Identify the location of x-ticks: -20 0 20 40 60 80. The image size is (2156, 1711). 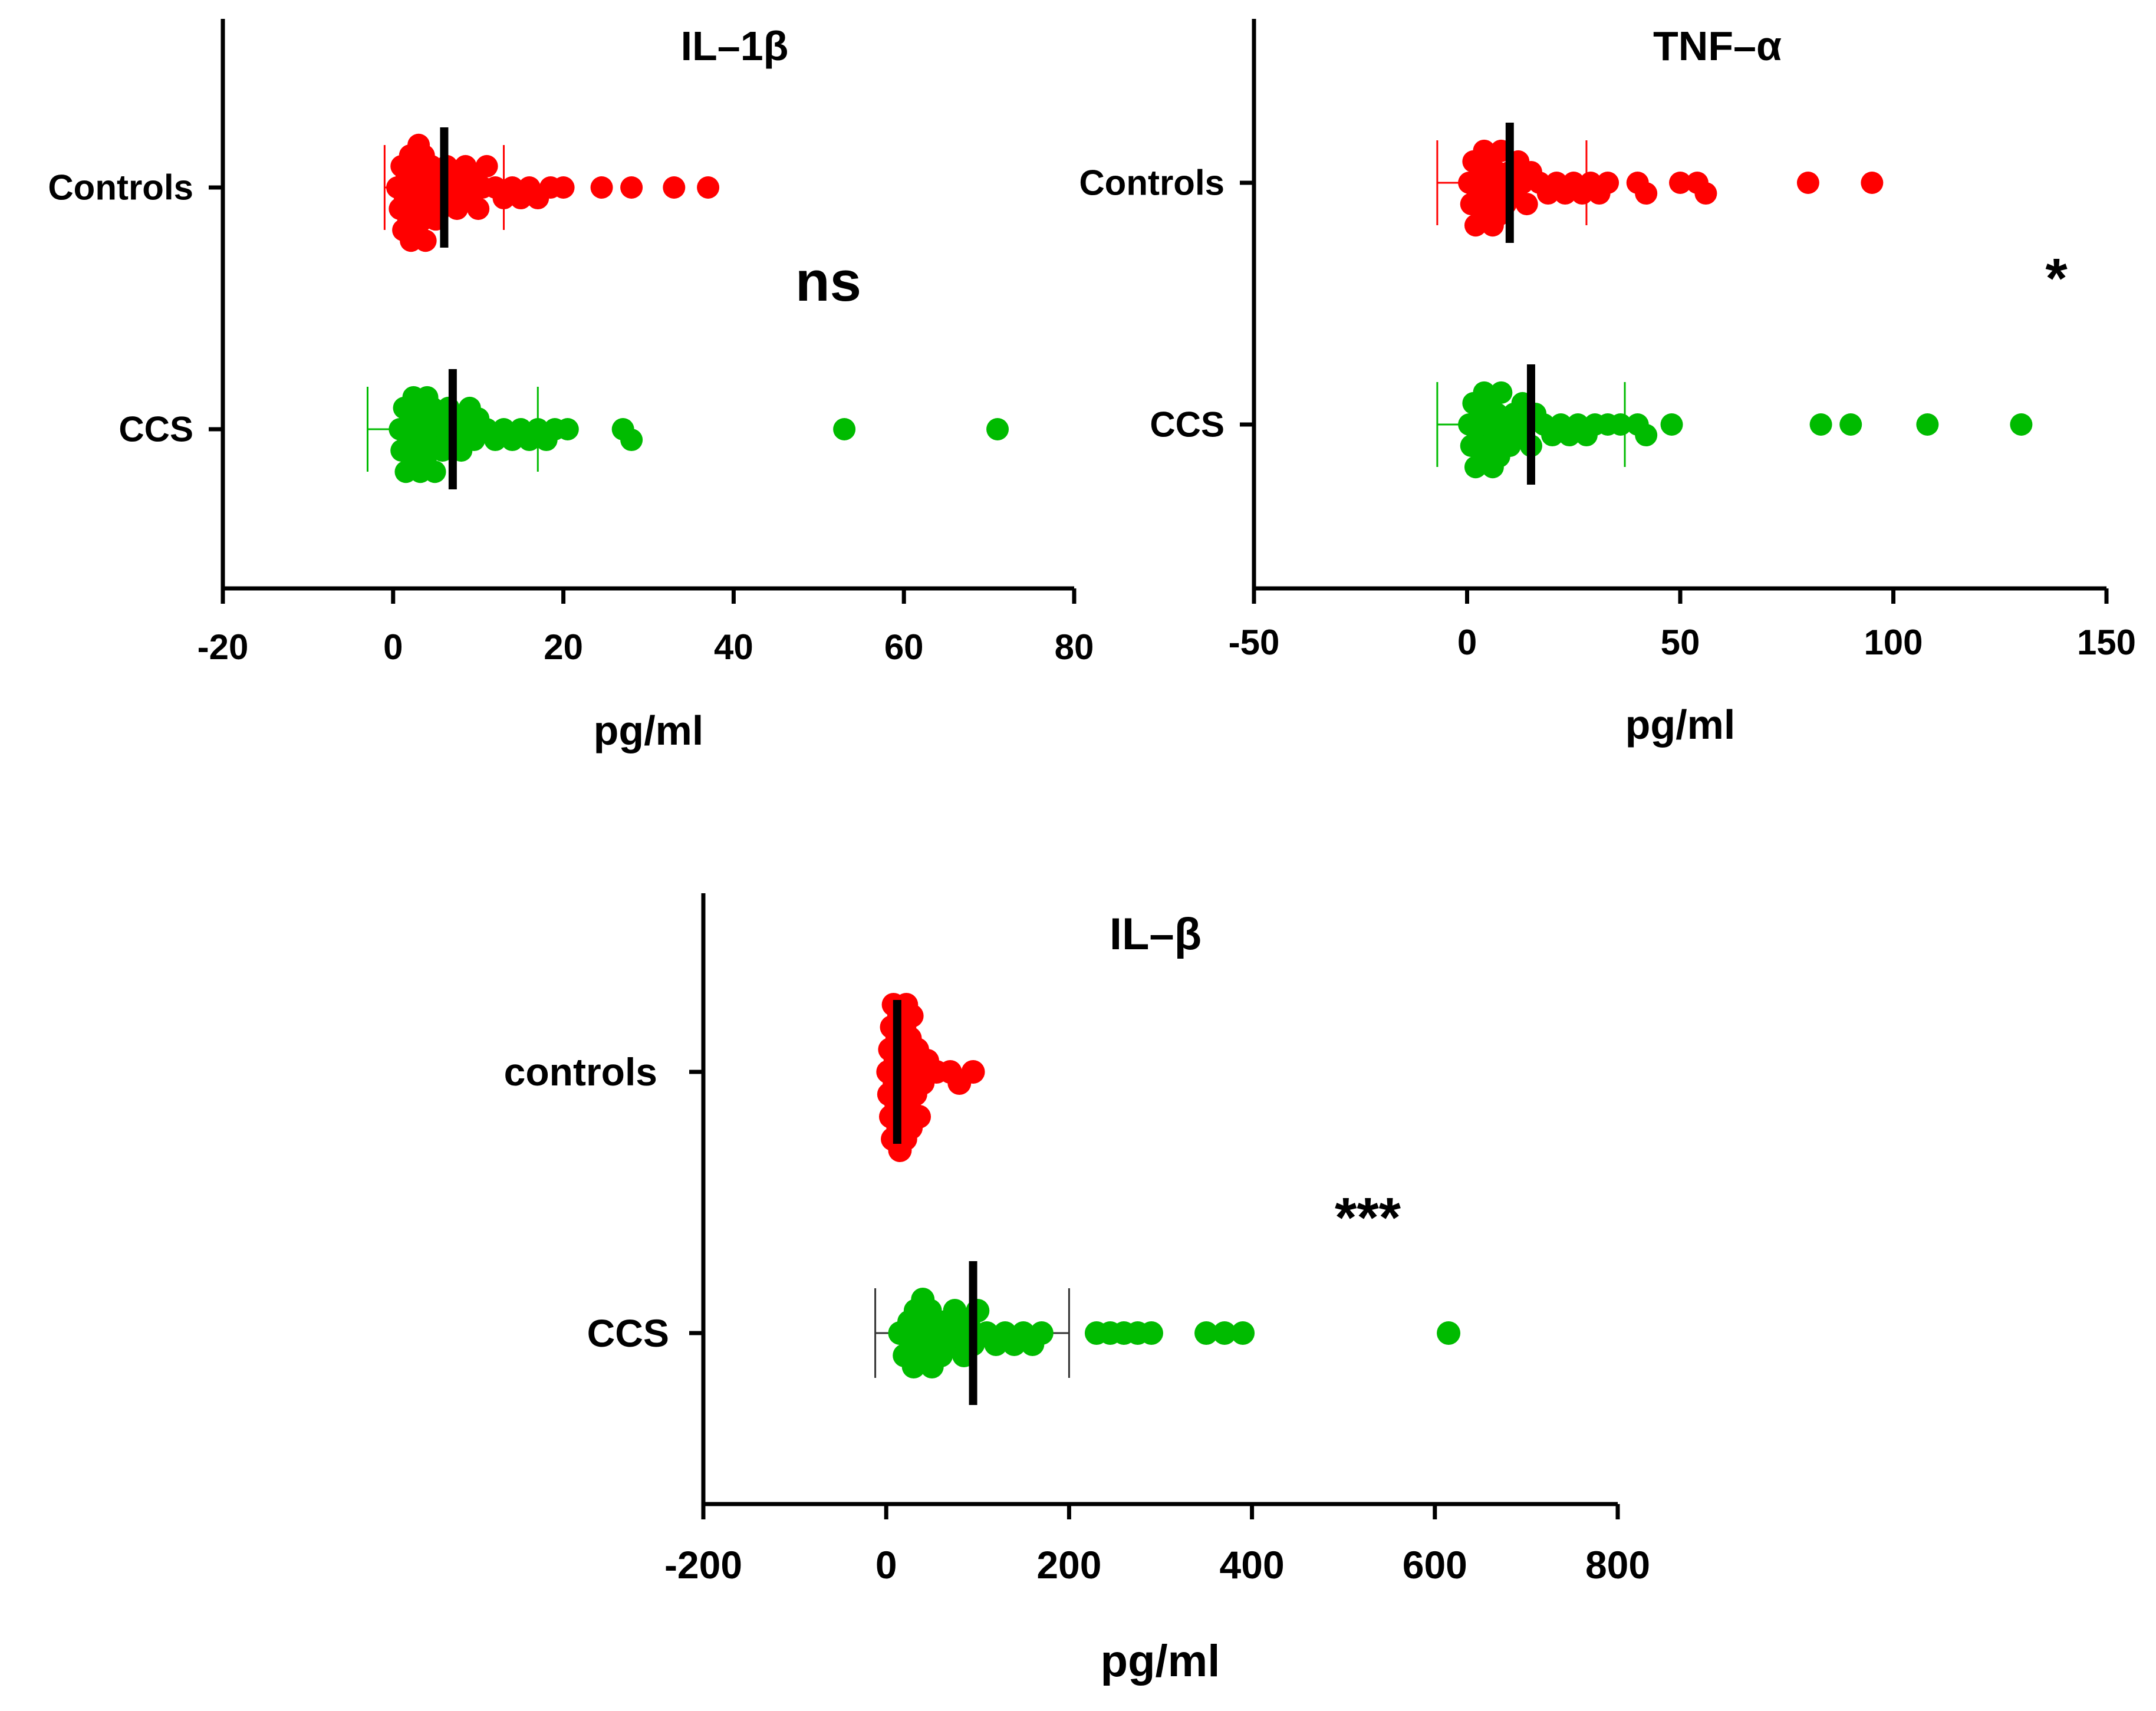
(646, 627).